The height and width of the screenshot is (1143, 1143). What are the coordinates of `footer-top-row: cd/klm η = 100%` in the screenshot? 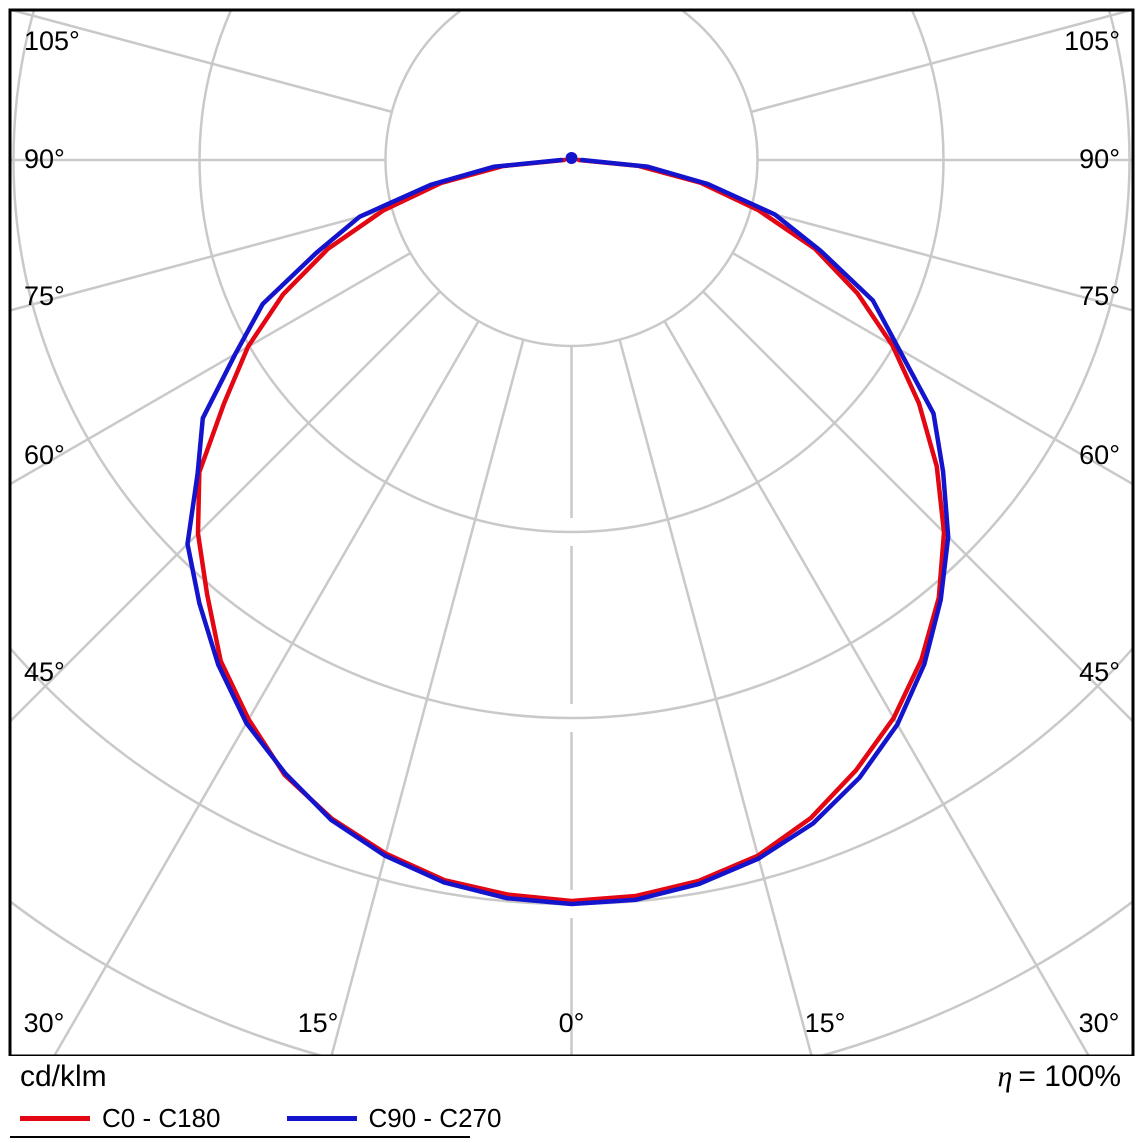 It's located at (571, 1077).